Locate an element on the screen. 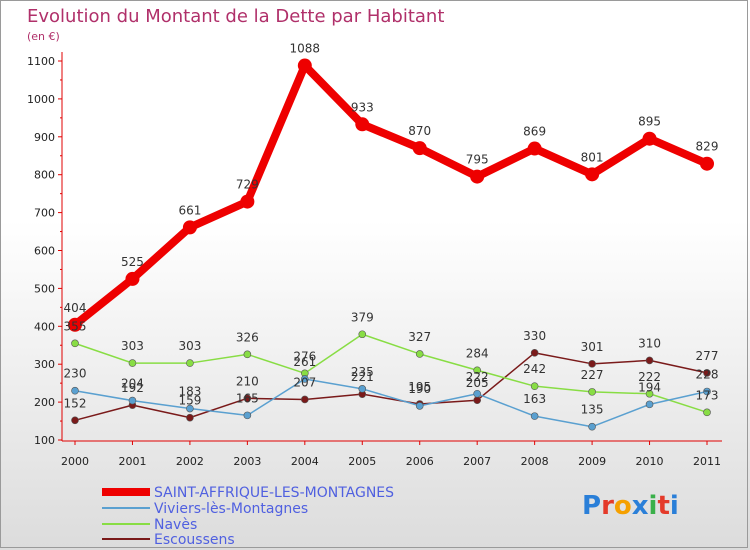 The image size is (750, 550). data-label: 1088 is located at coordinates (305, 49).